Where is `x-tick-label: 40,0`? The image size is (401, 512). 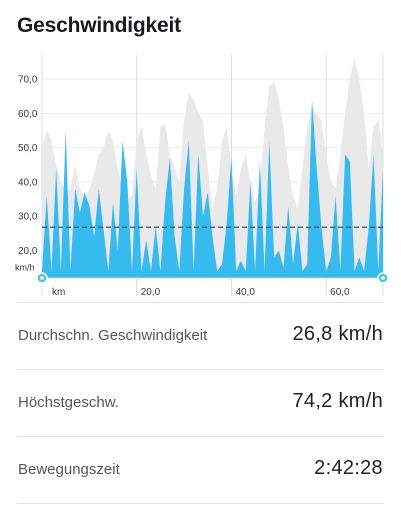
x-tick-label: 40,0 is located at coordinates (245, 292).